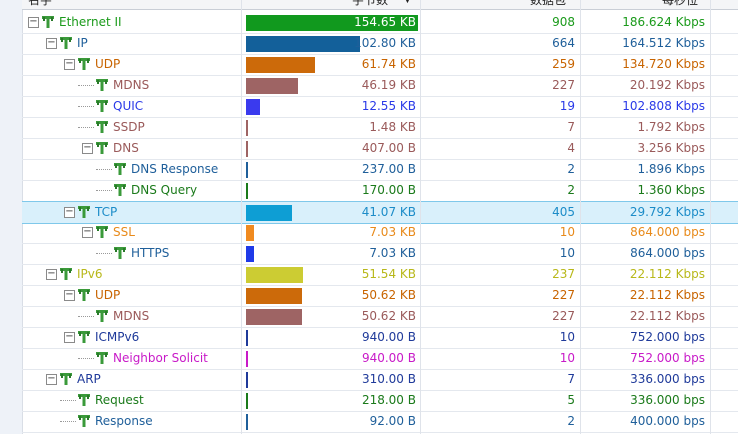 This screenshot has height=434, width=738. I want to click on bytes-value: 61.74 KB, so click(388, 64).